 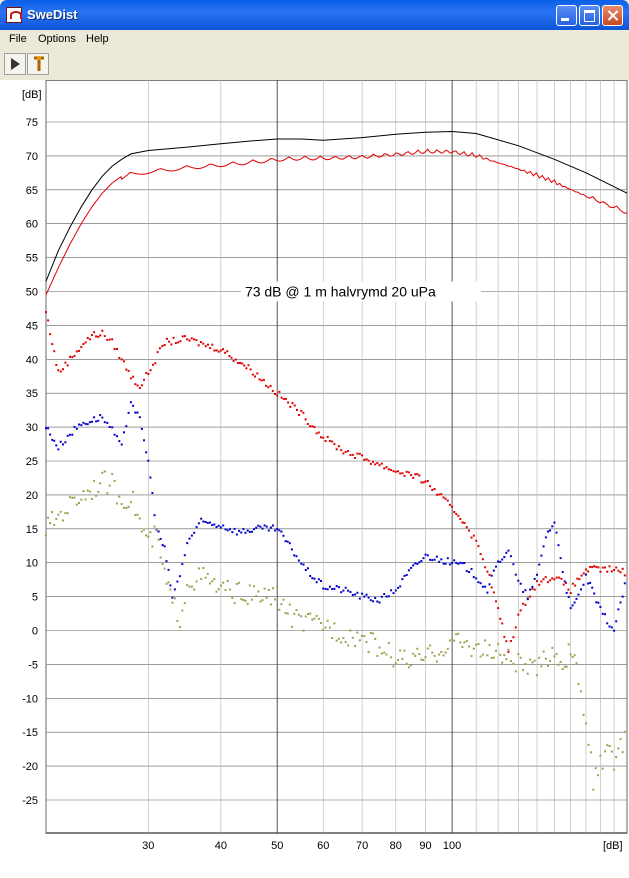 I want to click on maximize-button, so click(x=589, y=15).